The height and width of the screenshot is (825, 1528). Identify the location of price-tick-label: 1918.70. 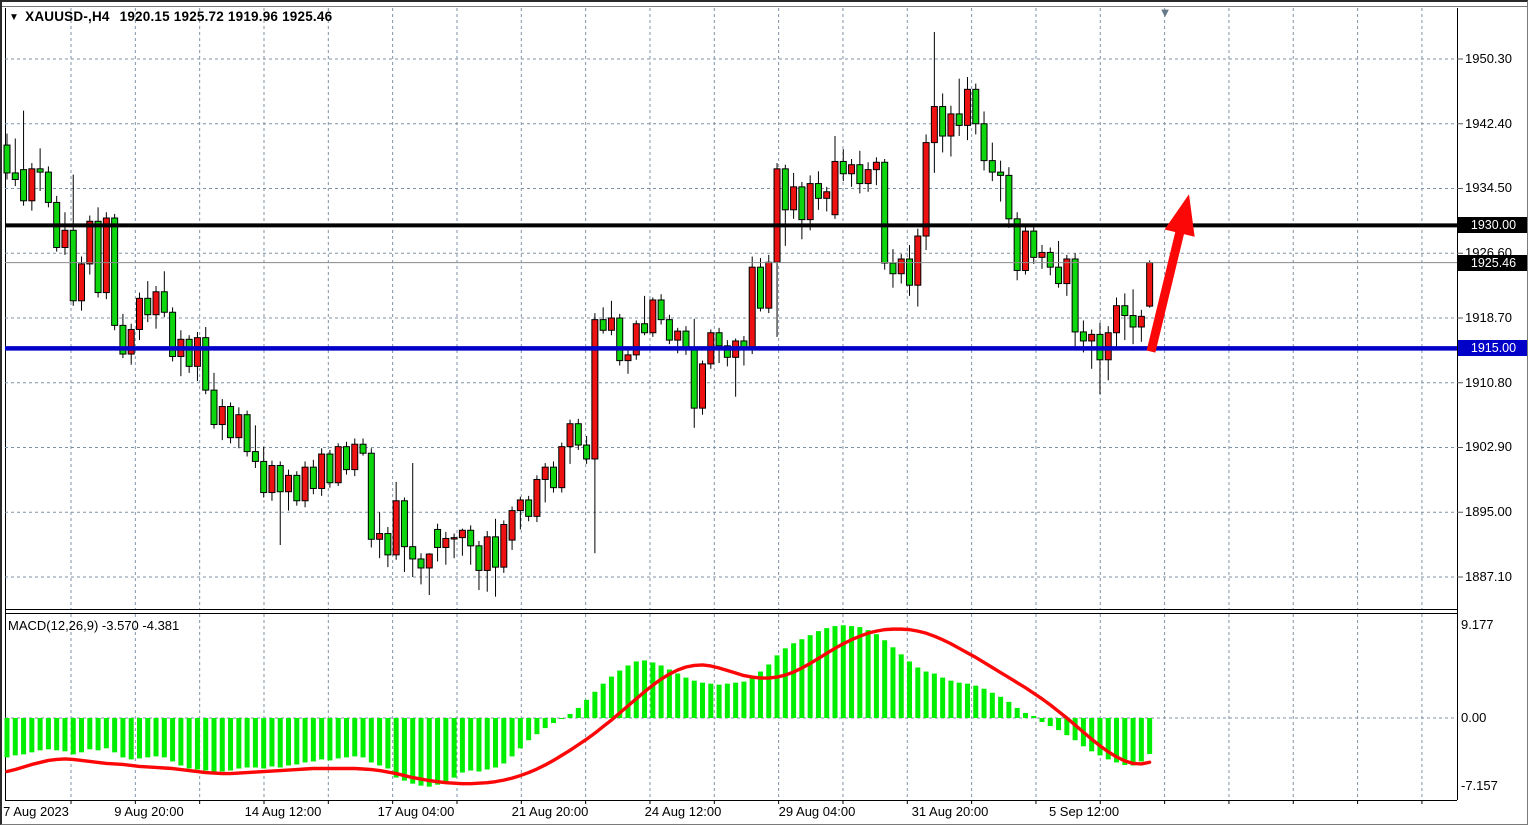
(1488, 317).